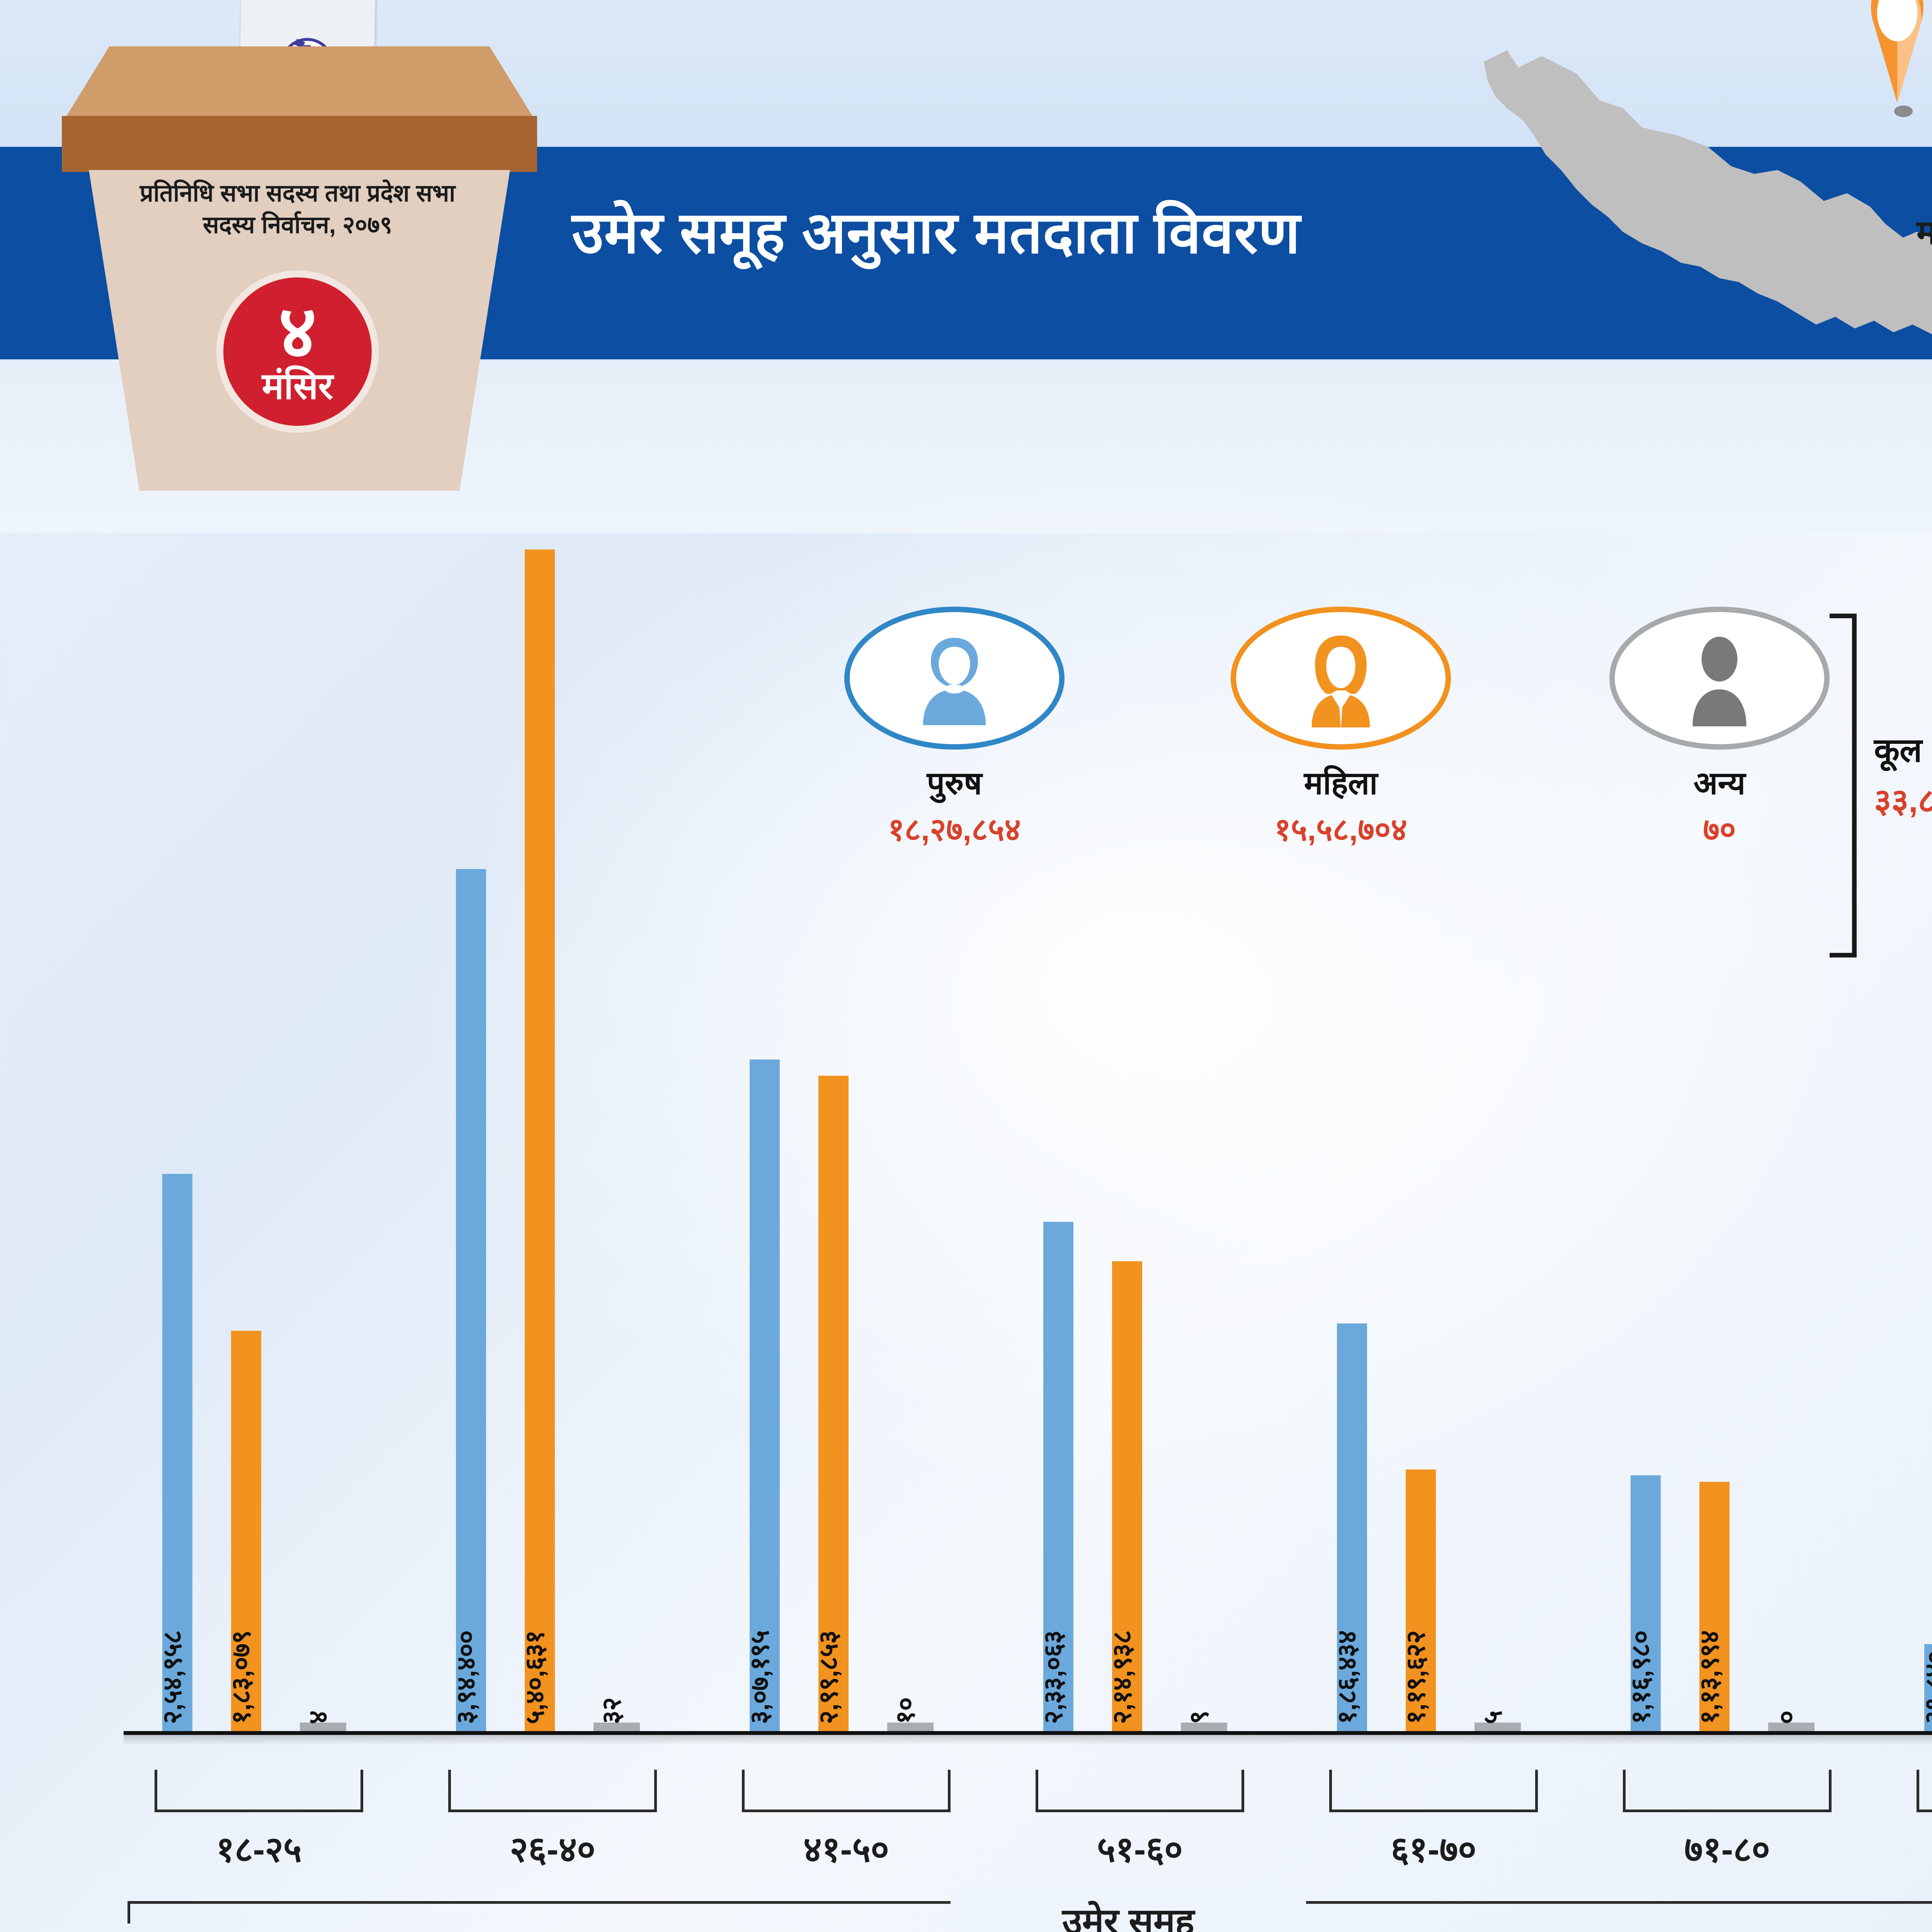 This screenshot has width=1932, height=1932. I want to click on bar-group-bars: ३,९४,४०० ५,४०,६३१ ३२, so click(588, 1113).